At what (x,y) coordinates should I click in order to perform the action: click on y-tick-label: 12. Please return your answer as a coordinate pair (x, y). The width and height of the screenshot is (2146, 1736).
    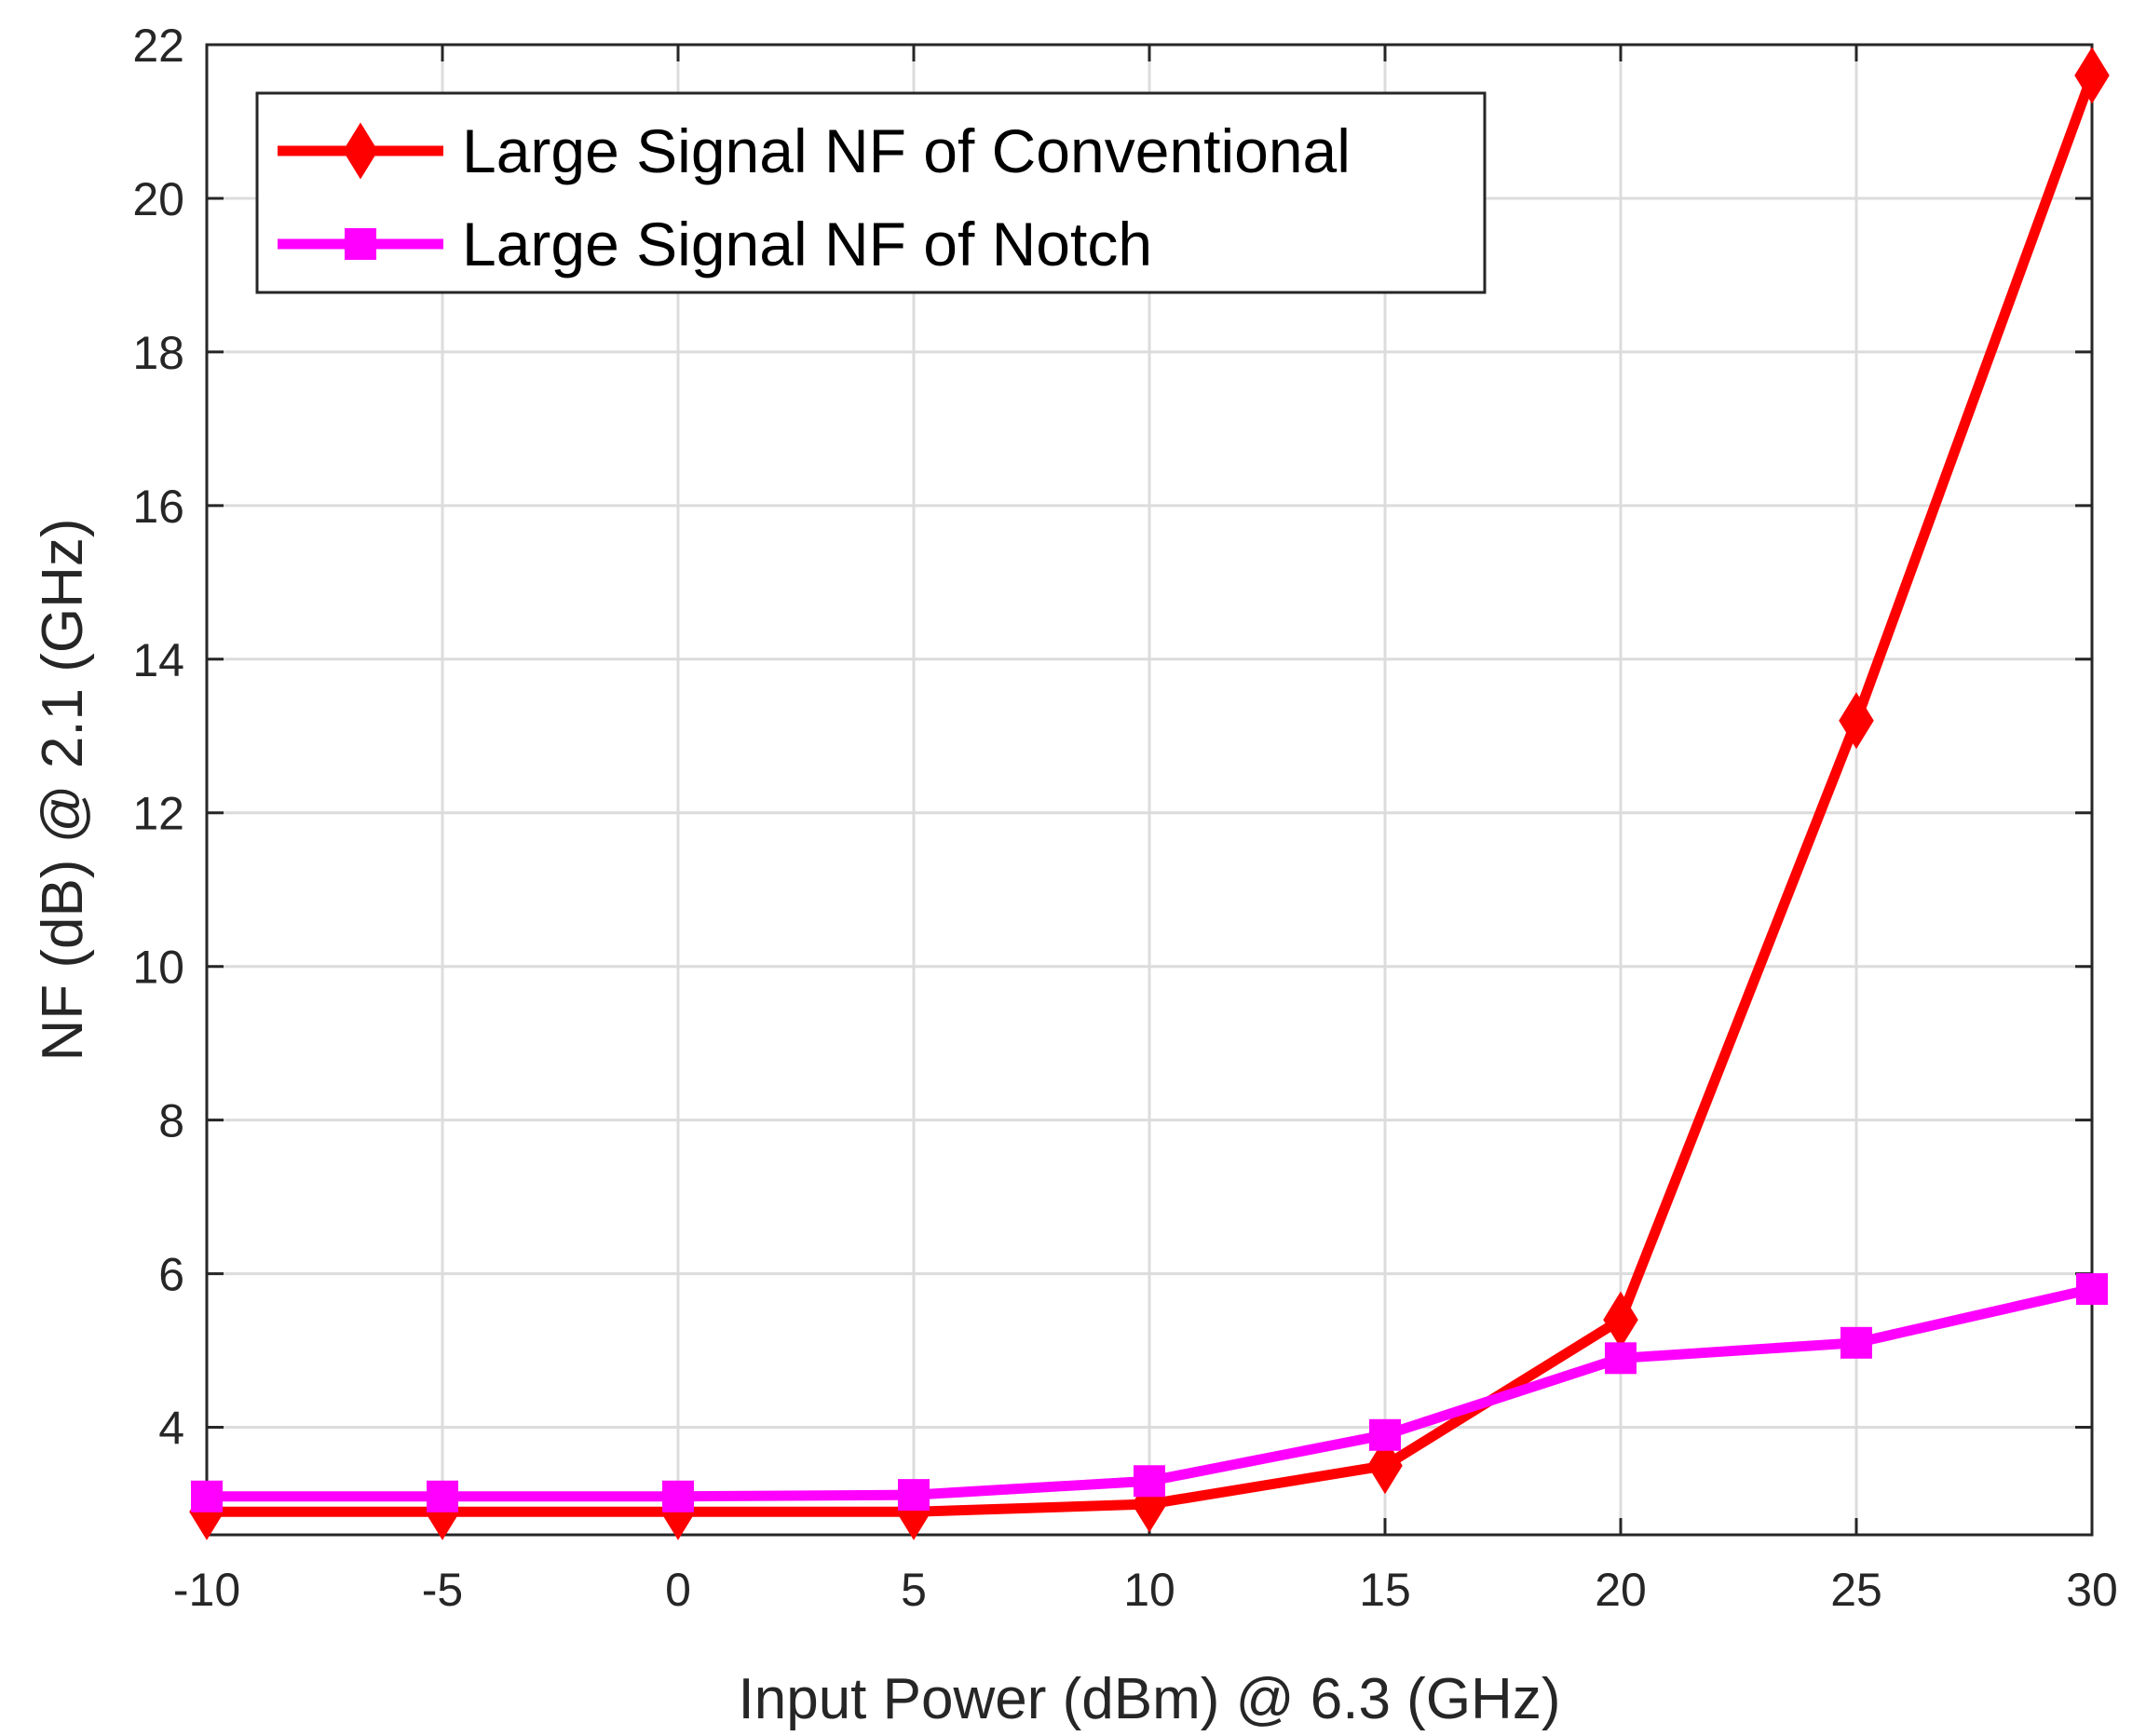
    Looking at the image, I should click on (158, 814).